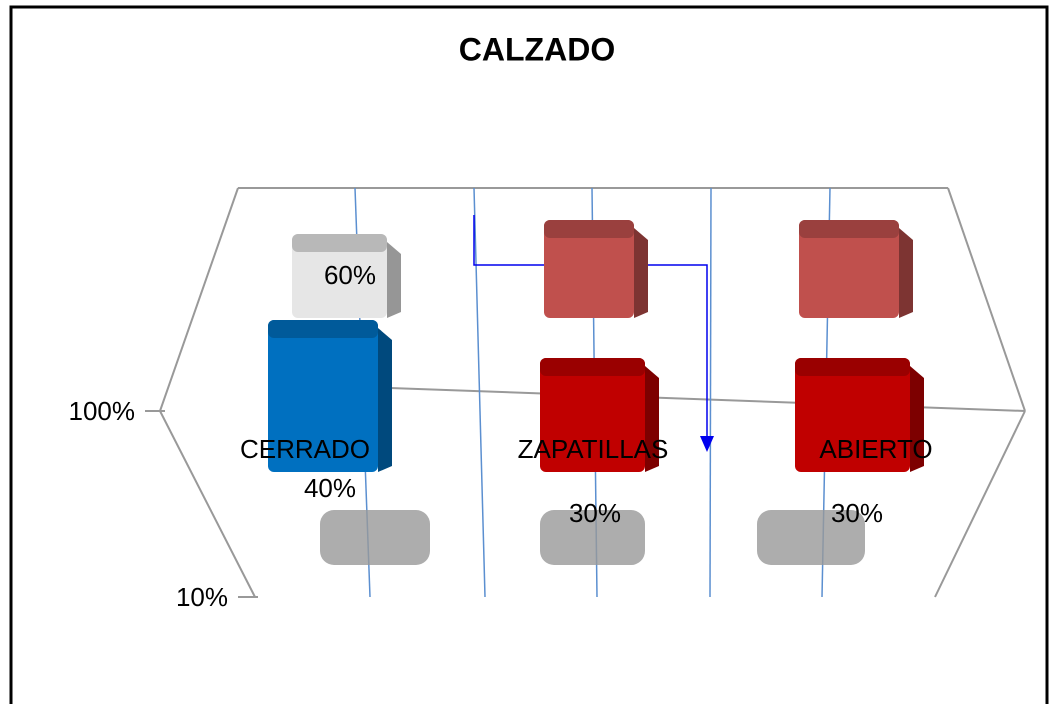  I want to click on y-tick-label: 10%, so click(202, 597).